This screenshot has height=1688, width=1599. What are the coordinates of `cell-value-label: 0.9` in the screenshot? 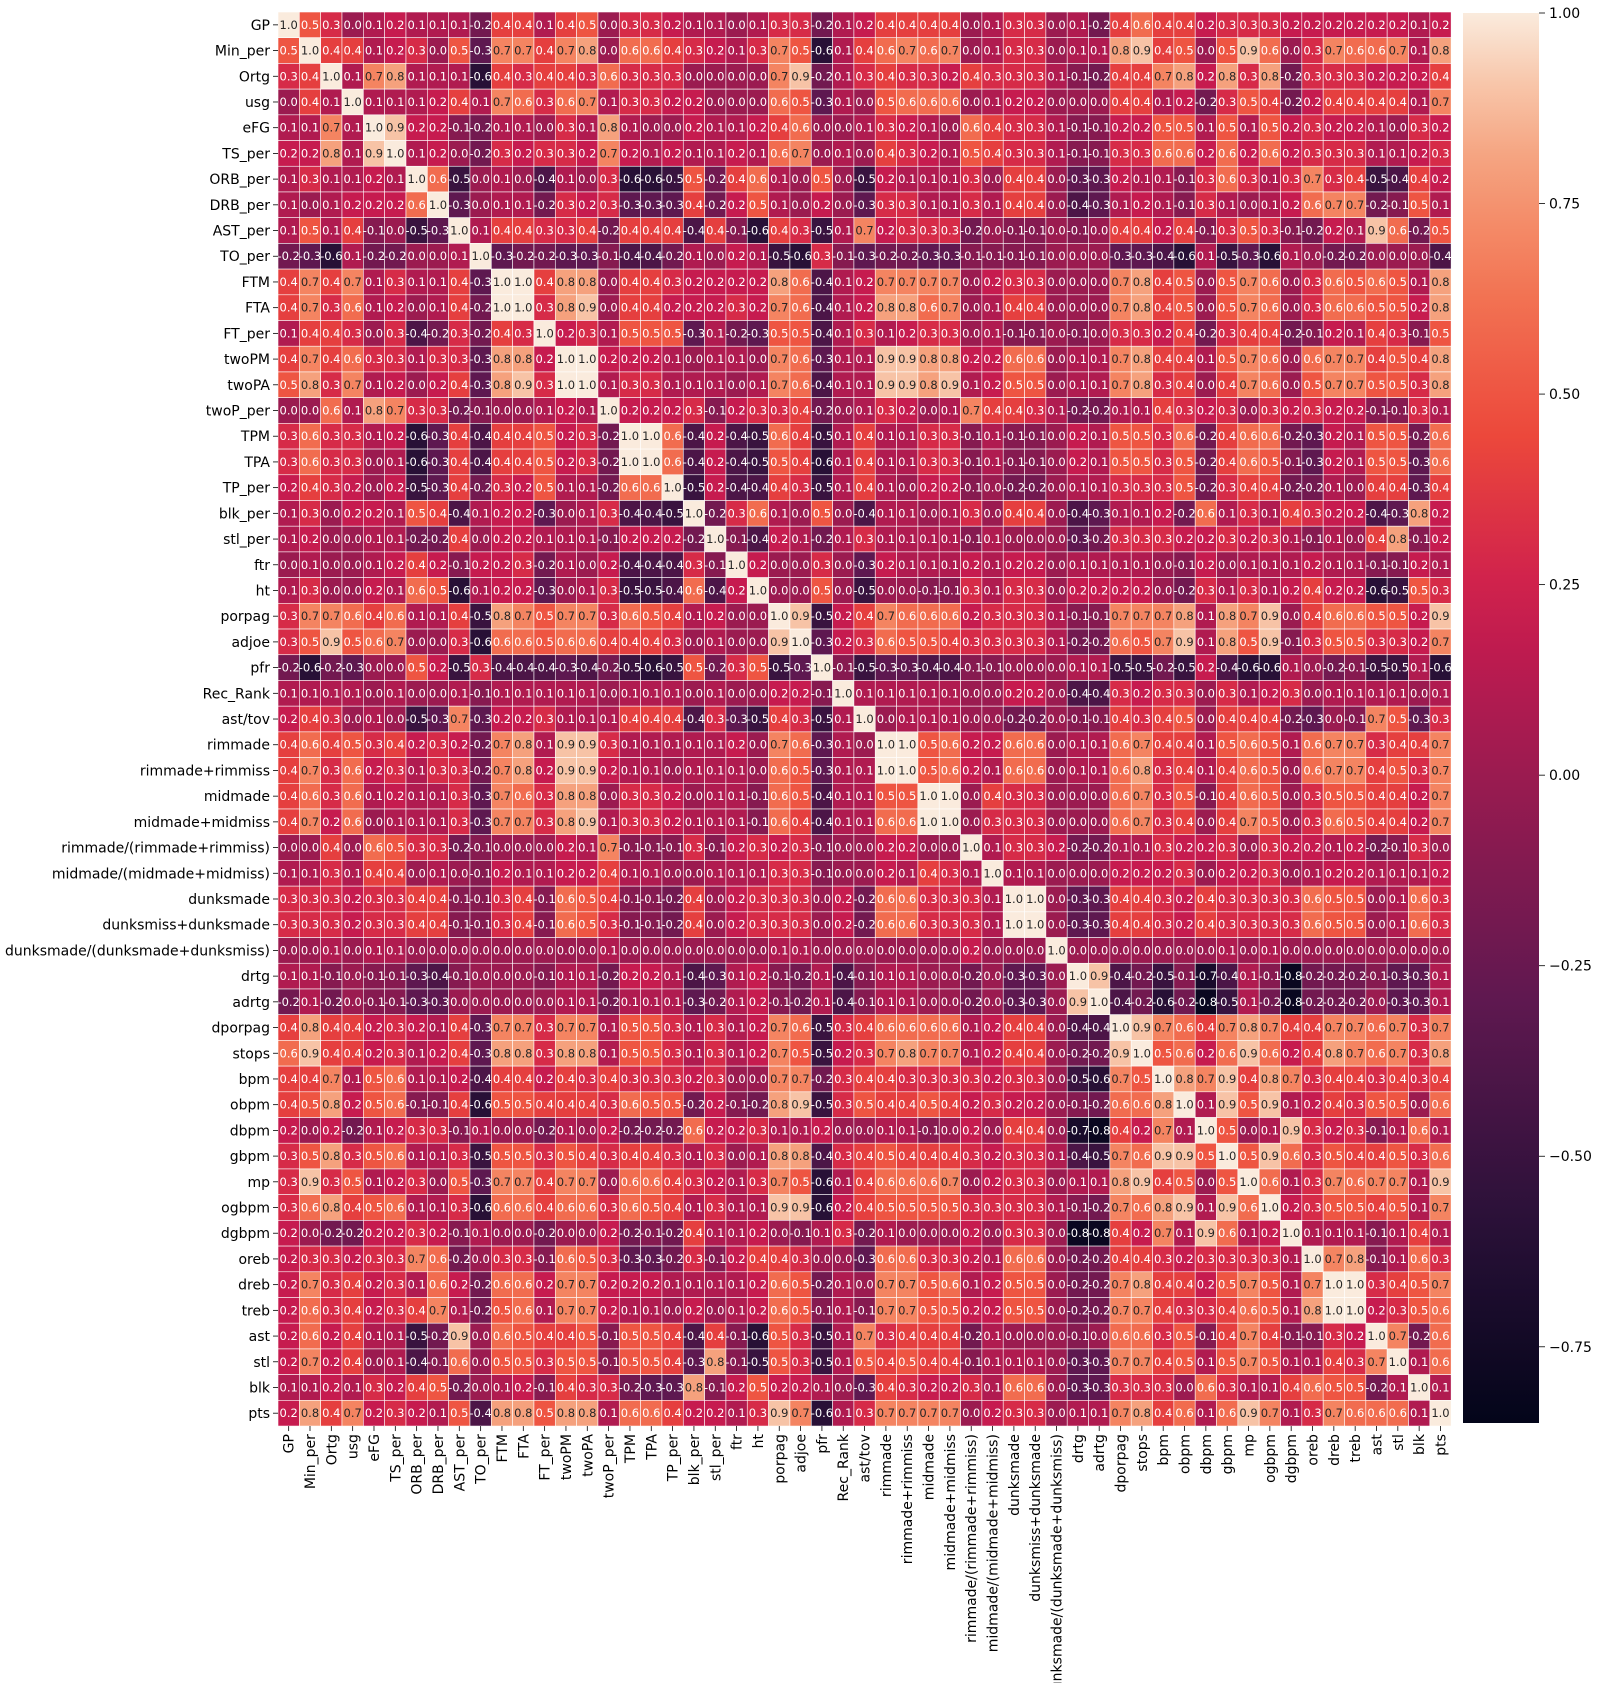 It's located at (587, 770).